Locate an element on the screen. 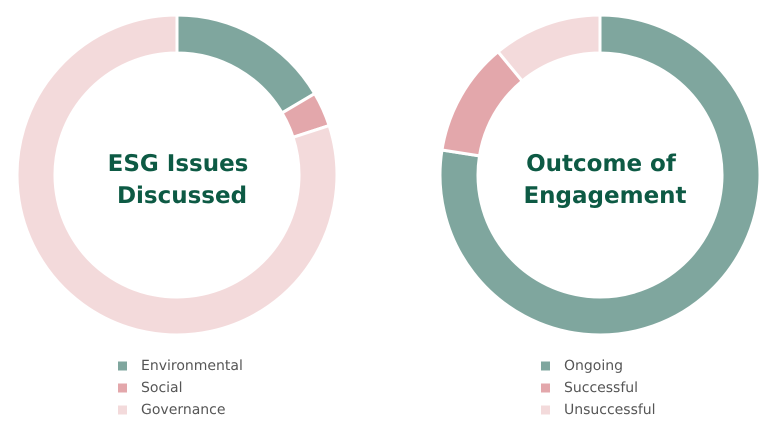 Image resolution: width=769 pixels, height=428 pixels. legend-label: Ongoing is located at coordinates (593, 366).